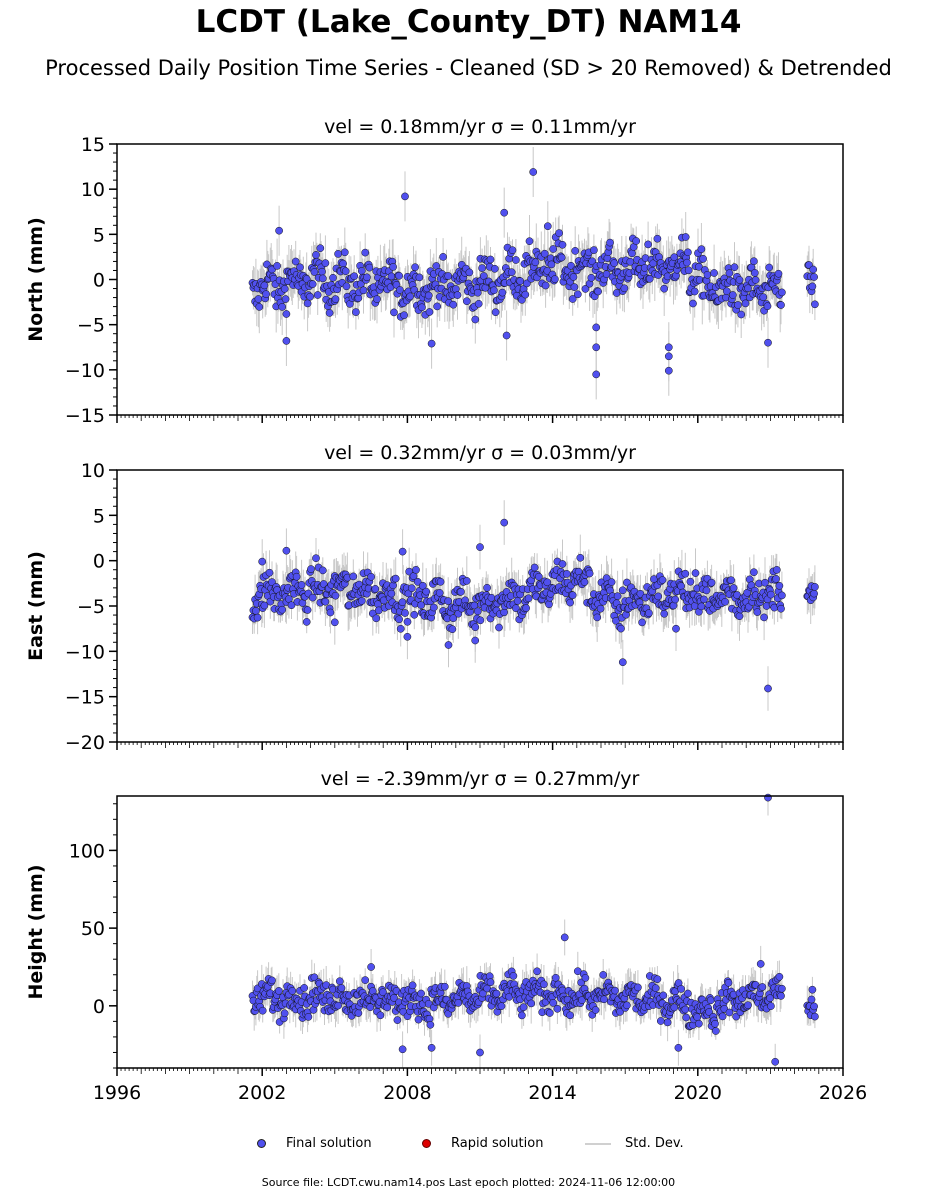 Image resolution: width=937 pixels, height=1200 pixels. I want to click on y-tick-label: −5, so click(91, 326).